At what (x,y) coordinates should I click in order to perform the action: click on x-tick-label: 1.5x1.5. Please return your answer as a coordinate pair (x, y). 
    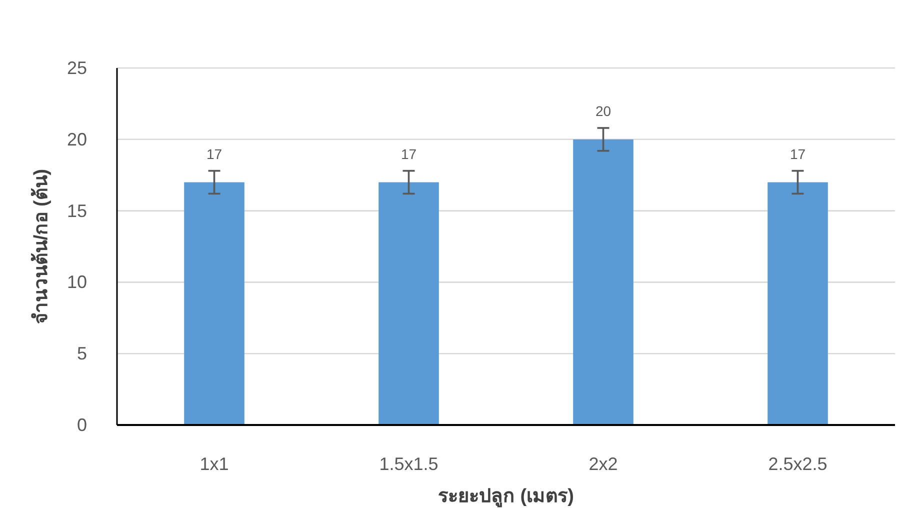
    Looking at the image, I should click on (408, 464).